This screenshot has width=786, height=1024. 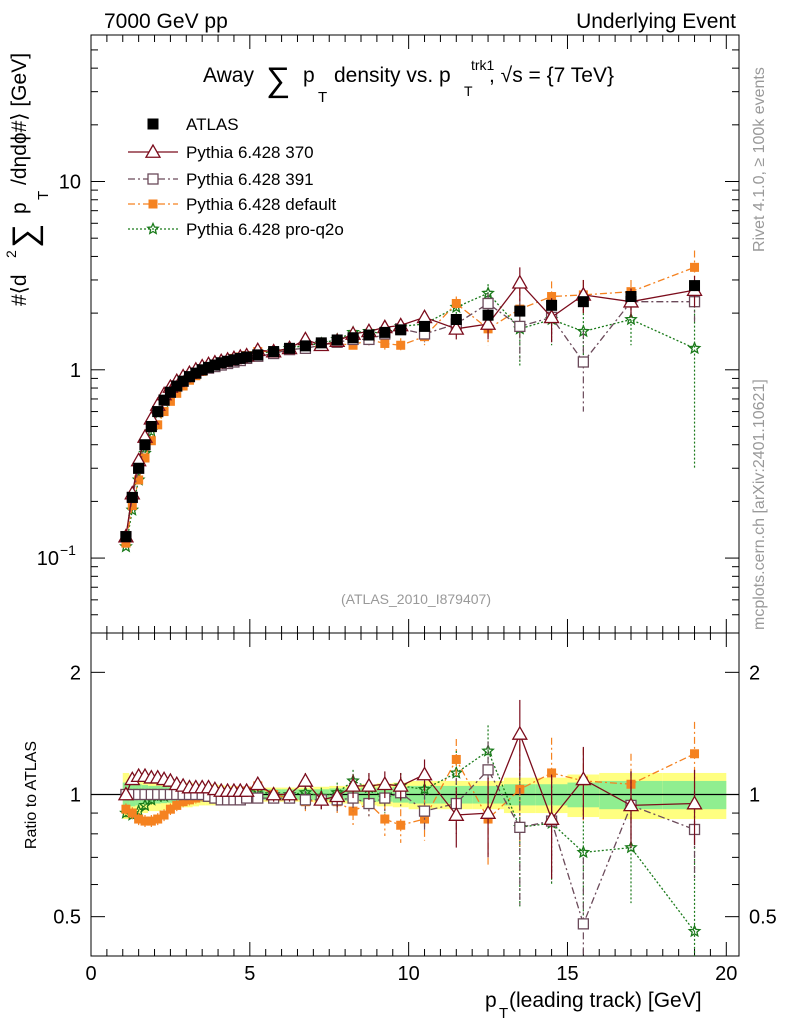 I want to click on y-tick-label-exp: −1, so click(x=68, y=550).